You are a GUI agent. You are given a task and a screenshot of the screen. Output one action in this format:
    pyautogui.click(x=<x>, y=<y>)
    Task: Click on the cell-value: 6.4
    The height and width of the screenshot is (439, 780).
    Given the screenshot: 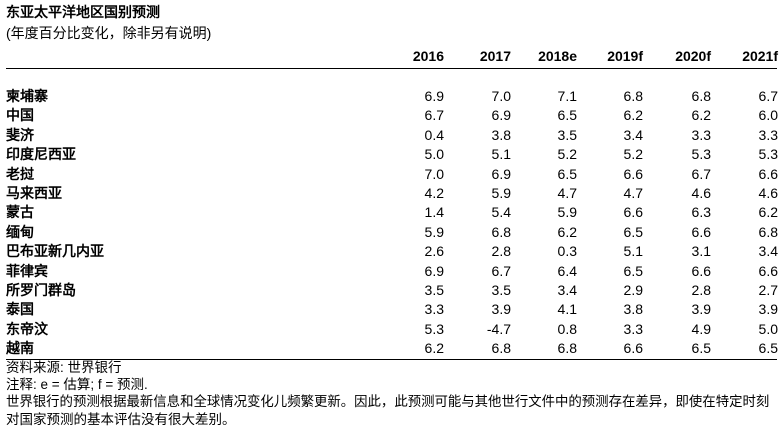 What is the action you would take?
    pyautogui.click(x=567, y=270)
    